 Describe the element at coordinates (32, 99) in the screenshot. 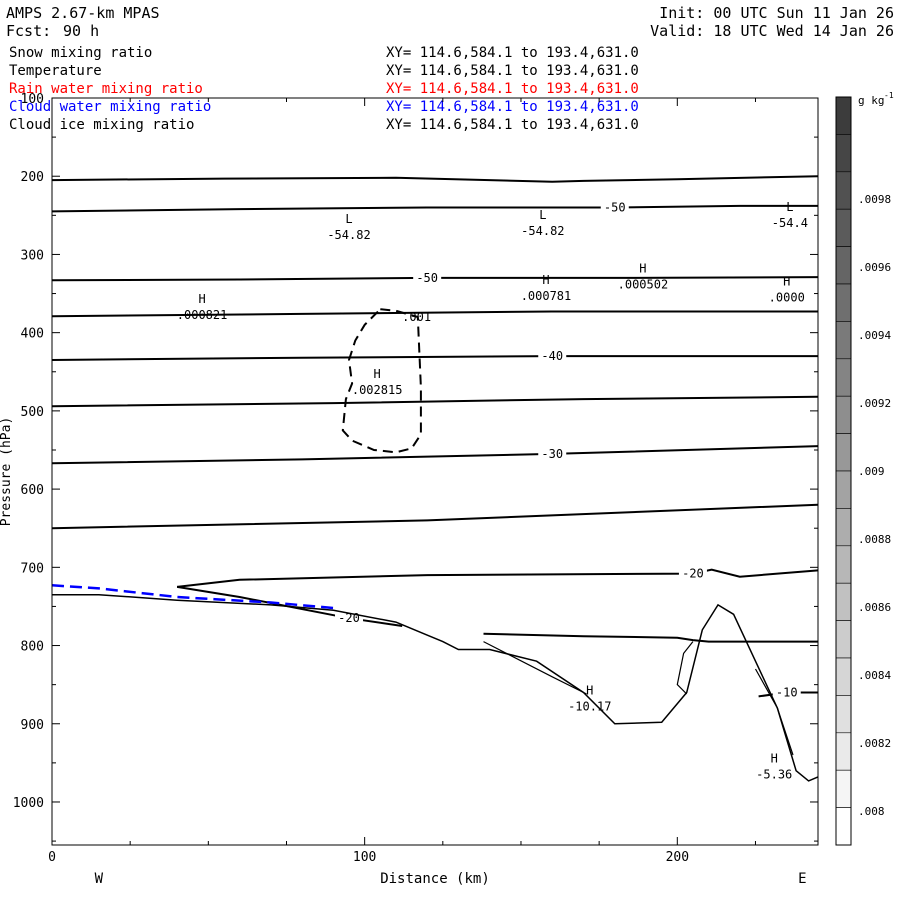

I see `y-tick-label: 100` at that location.